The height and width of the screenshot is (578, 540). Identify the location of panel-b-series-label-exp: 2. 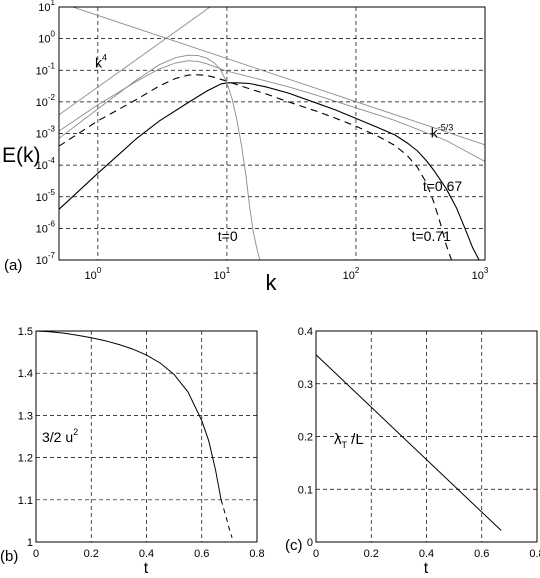
(75, 432).